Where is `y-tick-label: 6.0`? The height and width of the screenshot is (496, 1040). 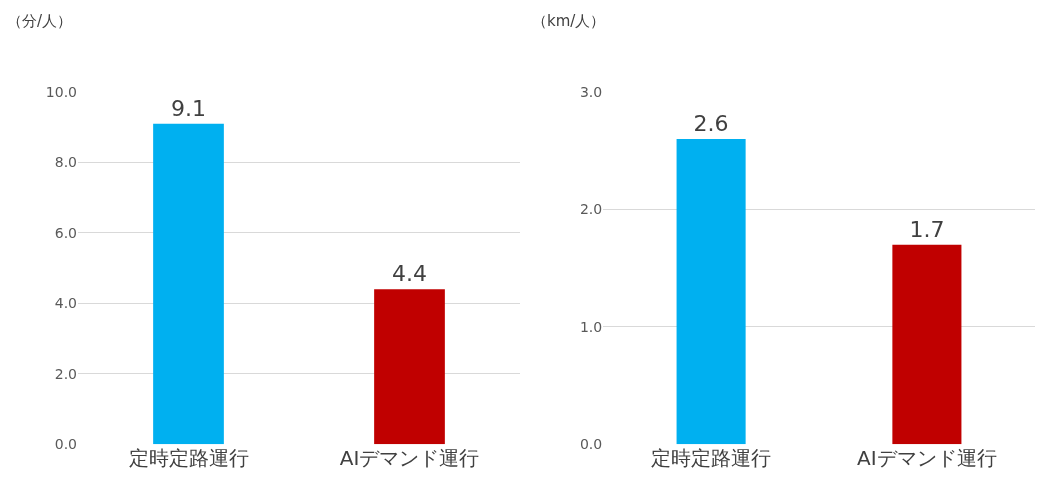
y-tick-label: 6.0 is located at coordinates (65, 232).